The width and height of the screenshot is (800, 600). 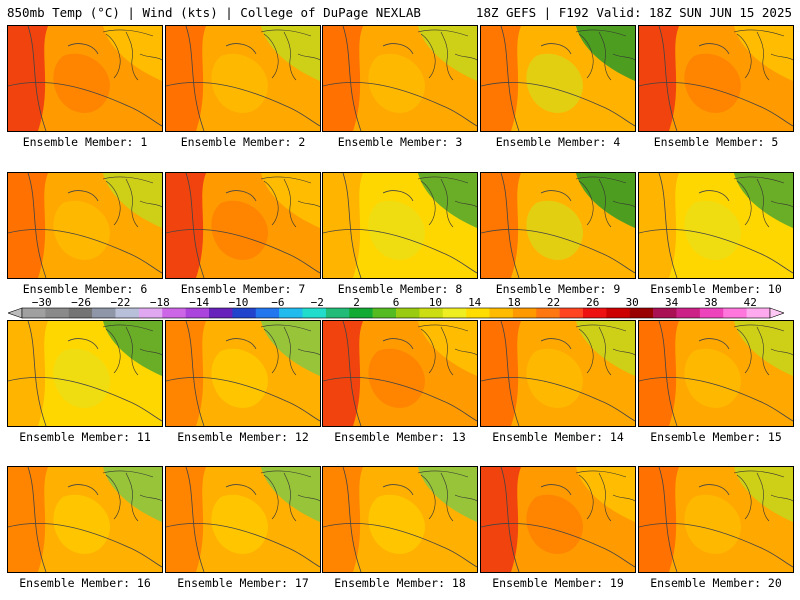 I want to click on panel-caption: Ensemble Member: 9, so click(x=558, y=289).